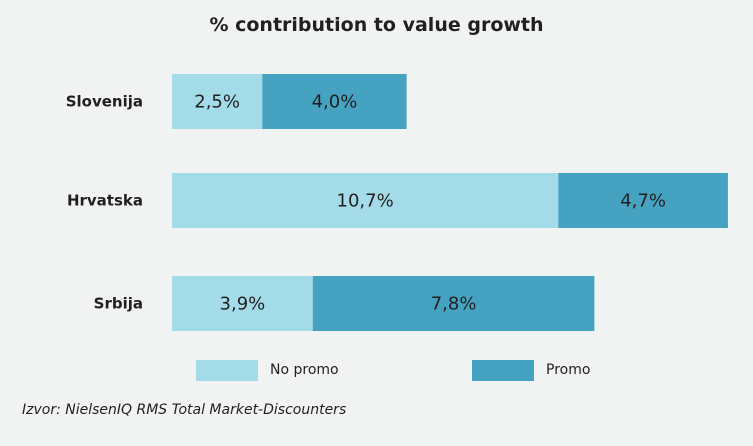  What do you see at coordinates (503, 370) in the screenshot?
I see `legend-swatch-promo` at bounding box center [503, 370].